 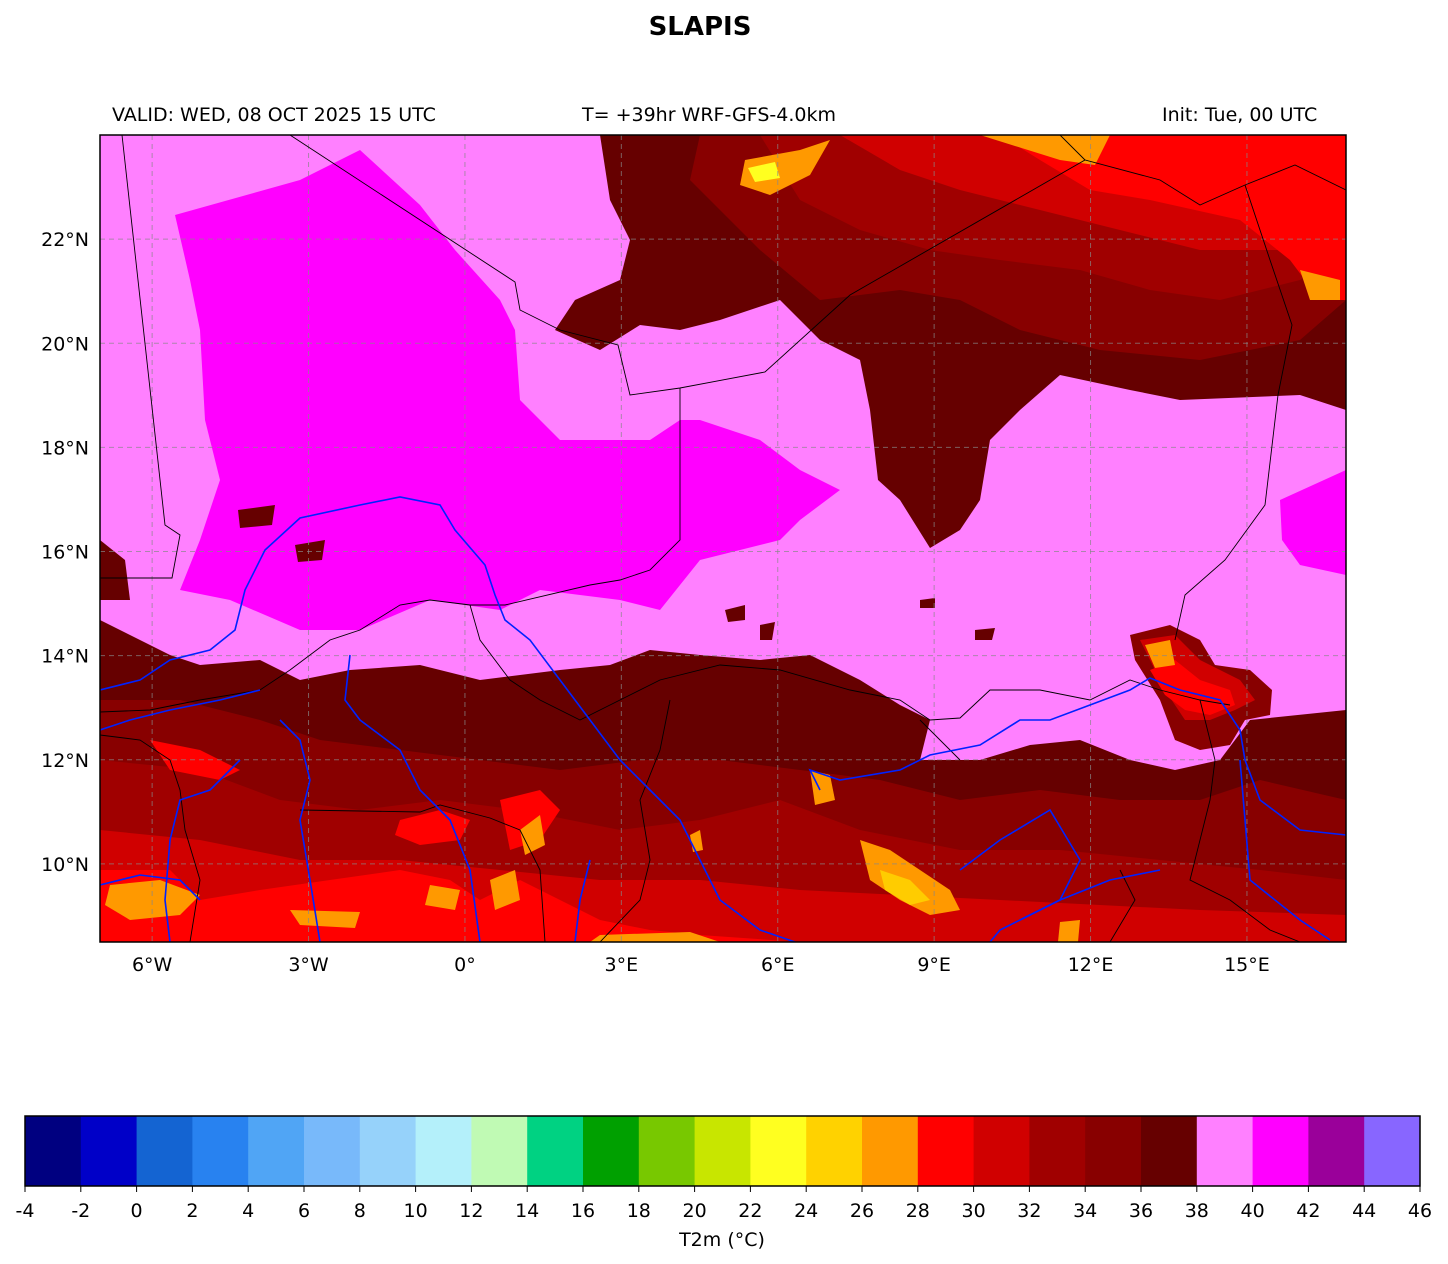 I want to click on colorbar-tick-label: -2, so click(x=80, y=1211).